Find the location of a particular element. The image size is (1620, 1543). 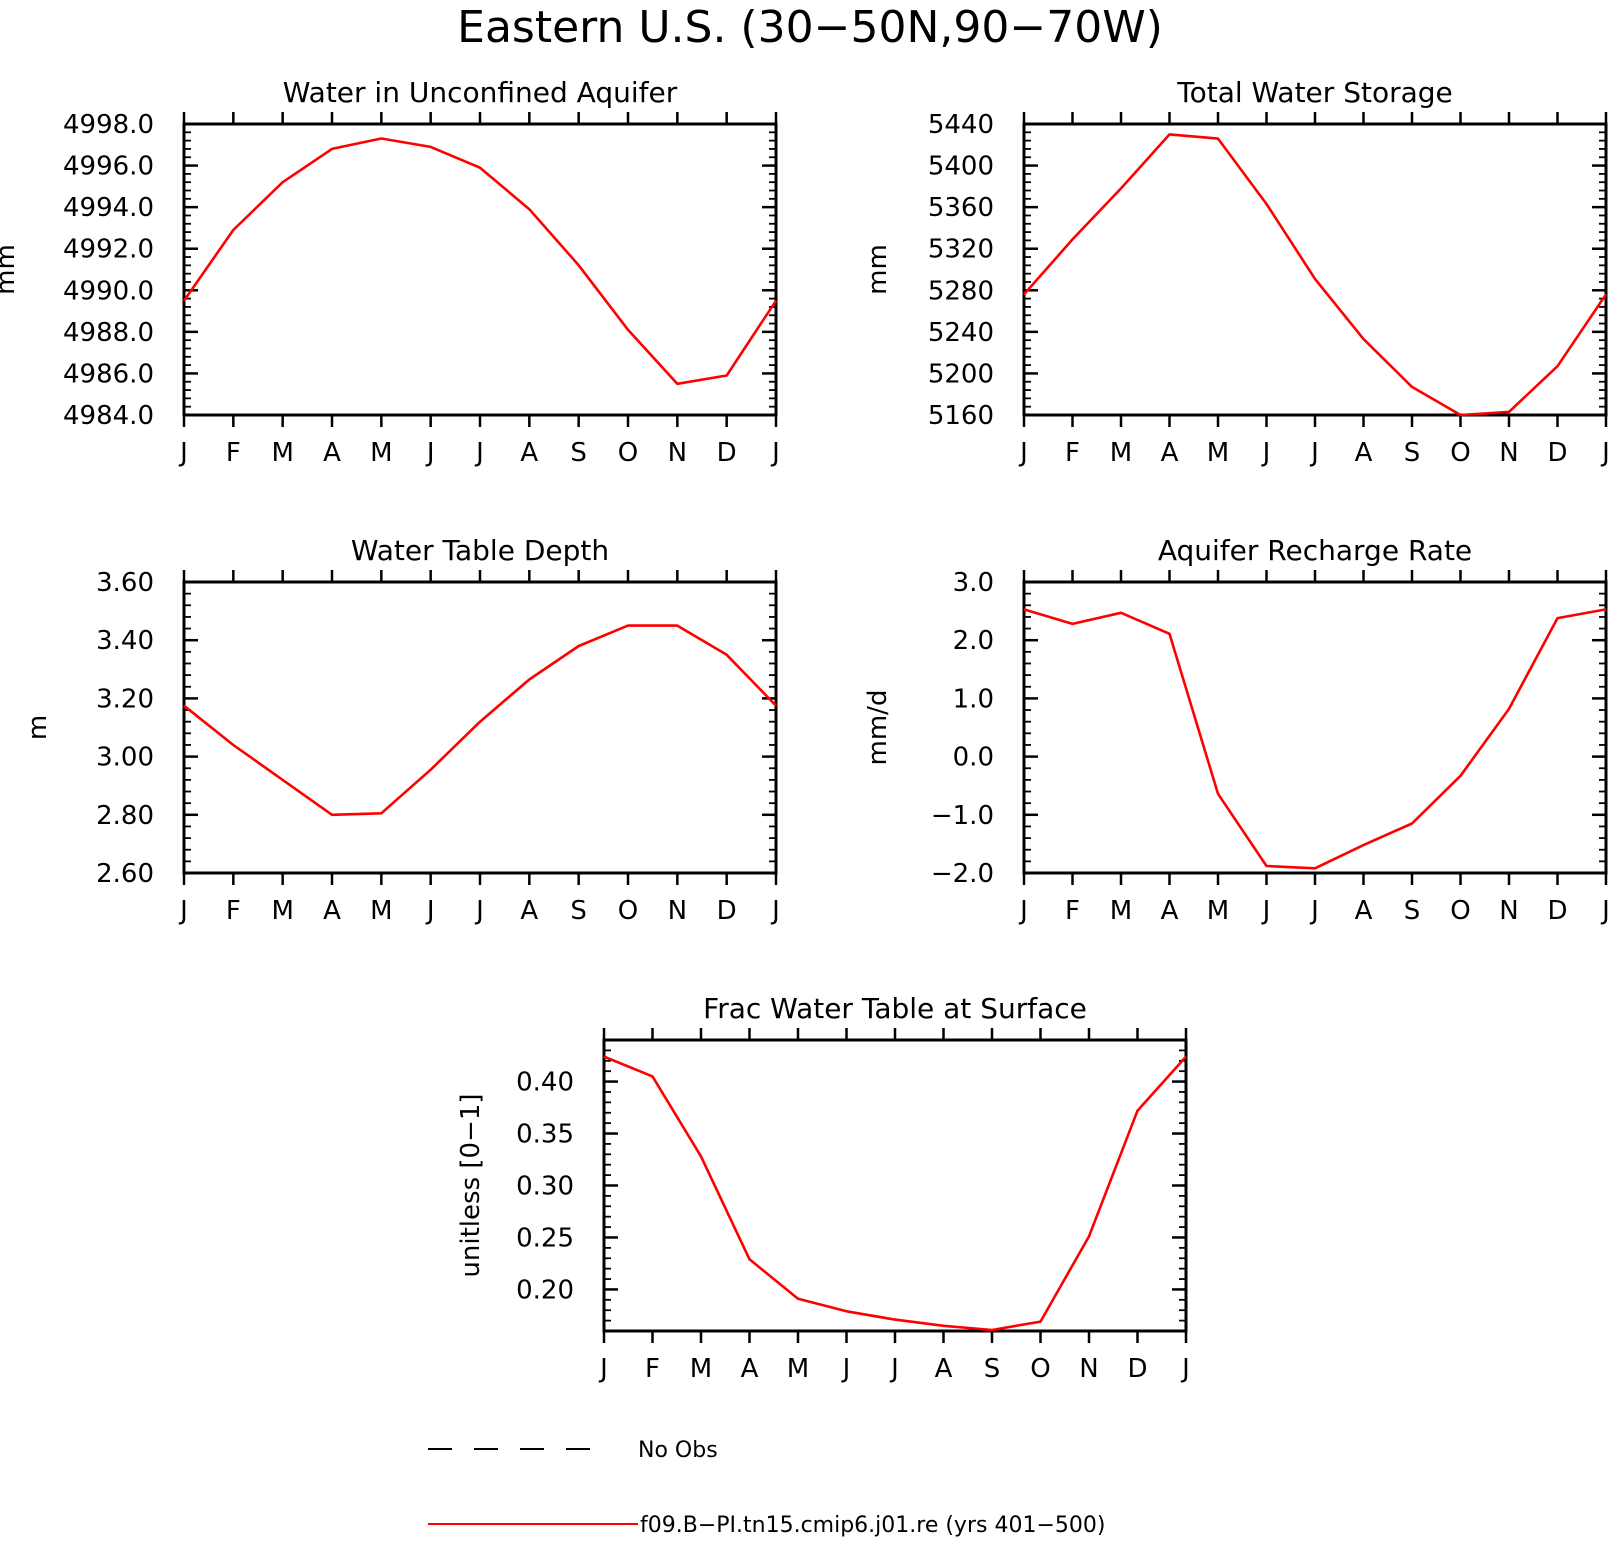

y-tick-label: 0.0 is located at coordinates (973, 758).